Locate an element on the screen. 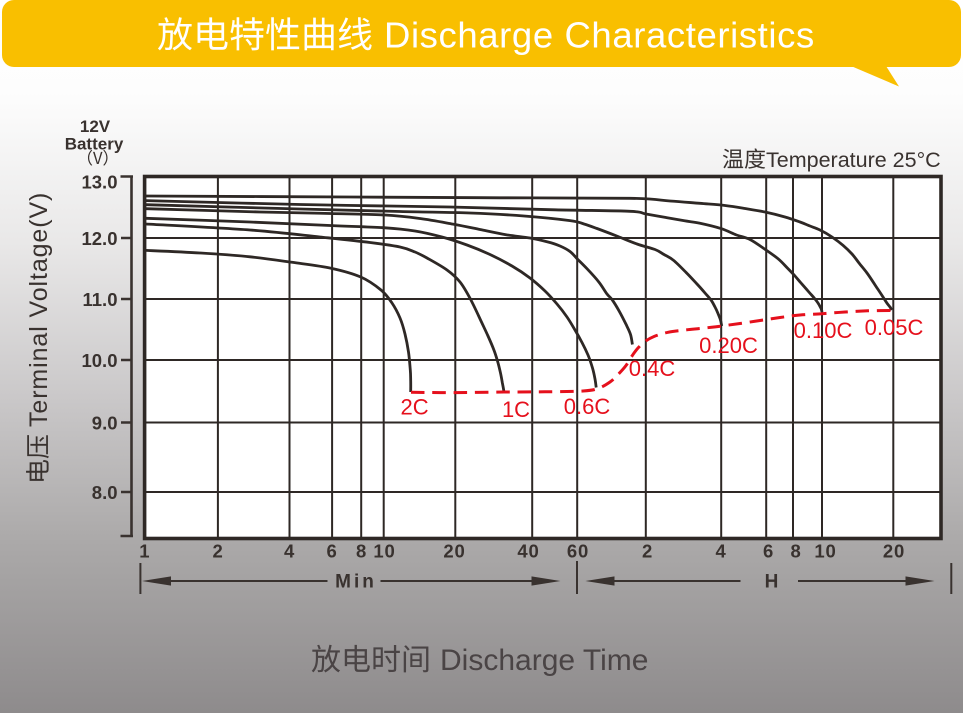  svg-text: Min is located at coordinates (356, 582).